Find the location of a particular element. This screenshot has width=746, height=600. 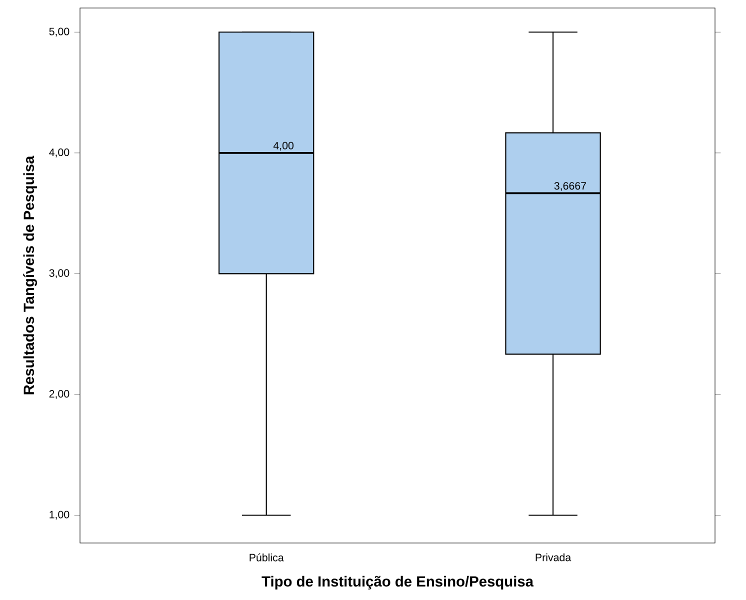

x-tick-label: Privada is located at coordinates (554, 557).